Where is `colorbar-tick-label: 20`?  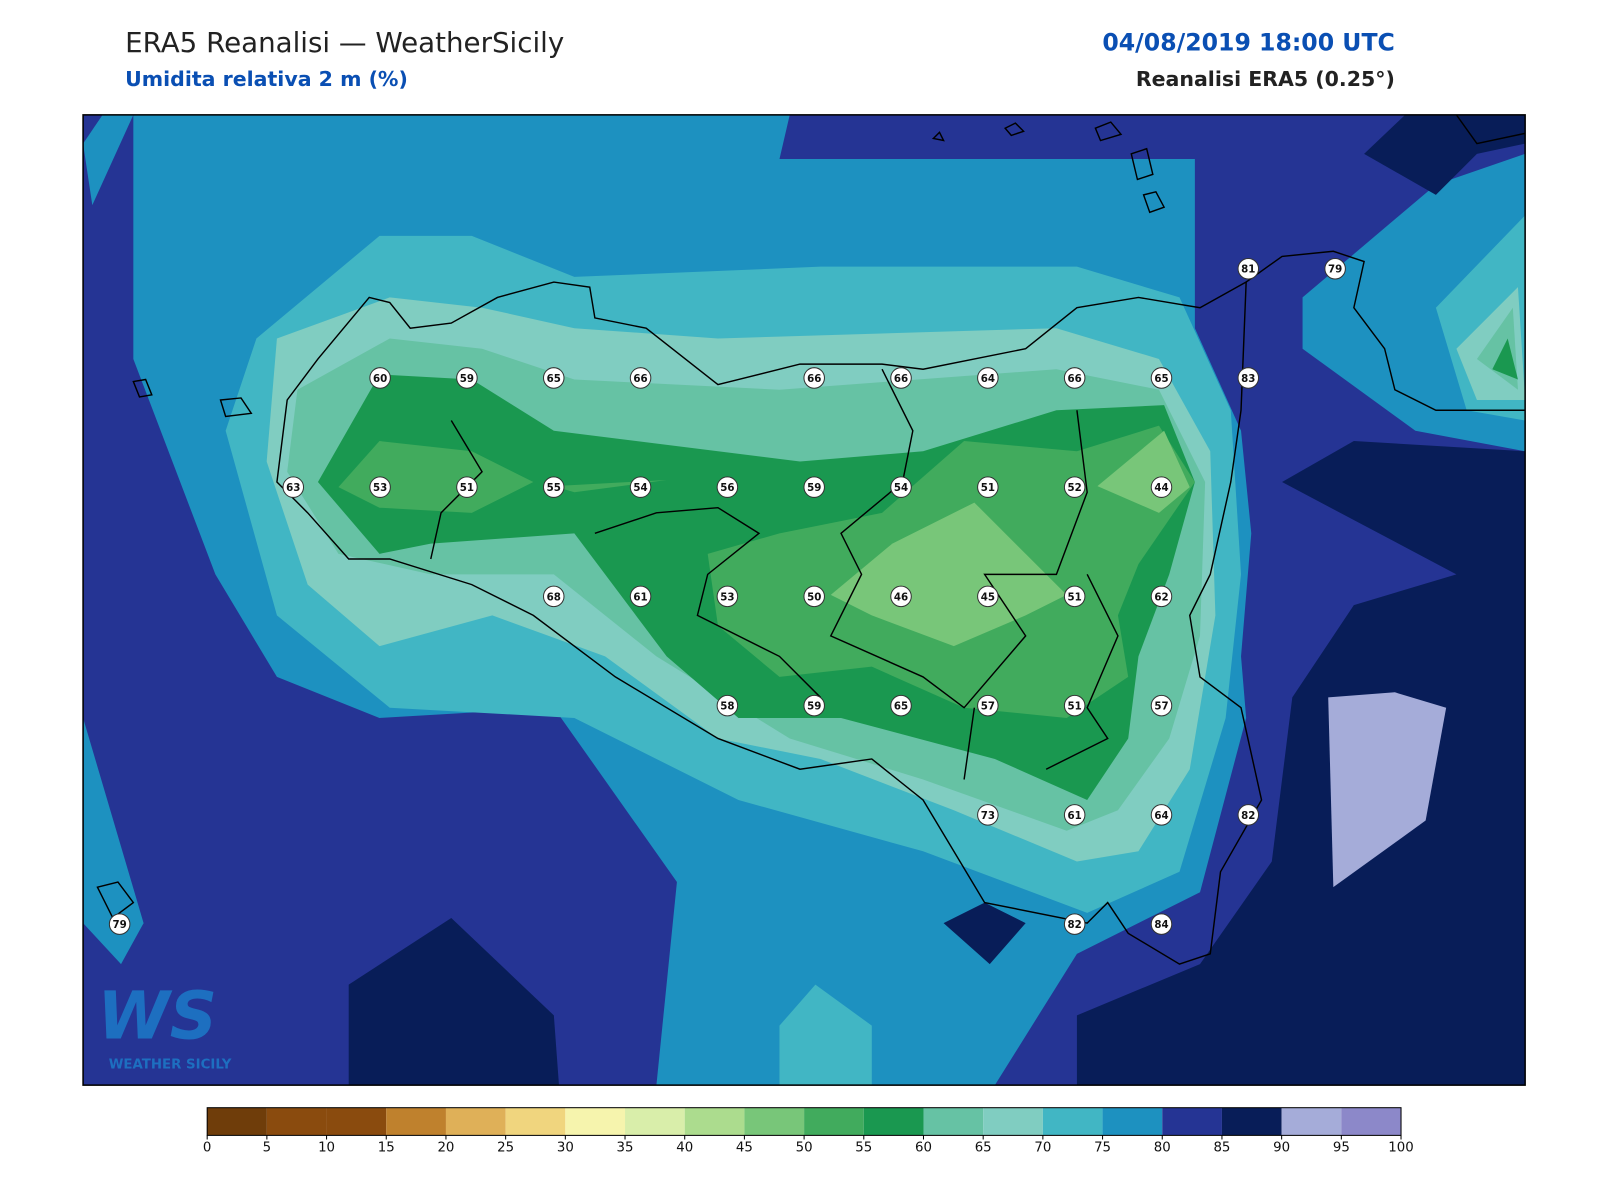
colorbar-tick-label: 20 is located at coordinates (445, 1148).